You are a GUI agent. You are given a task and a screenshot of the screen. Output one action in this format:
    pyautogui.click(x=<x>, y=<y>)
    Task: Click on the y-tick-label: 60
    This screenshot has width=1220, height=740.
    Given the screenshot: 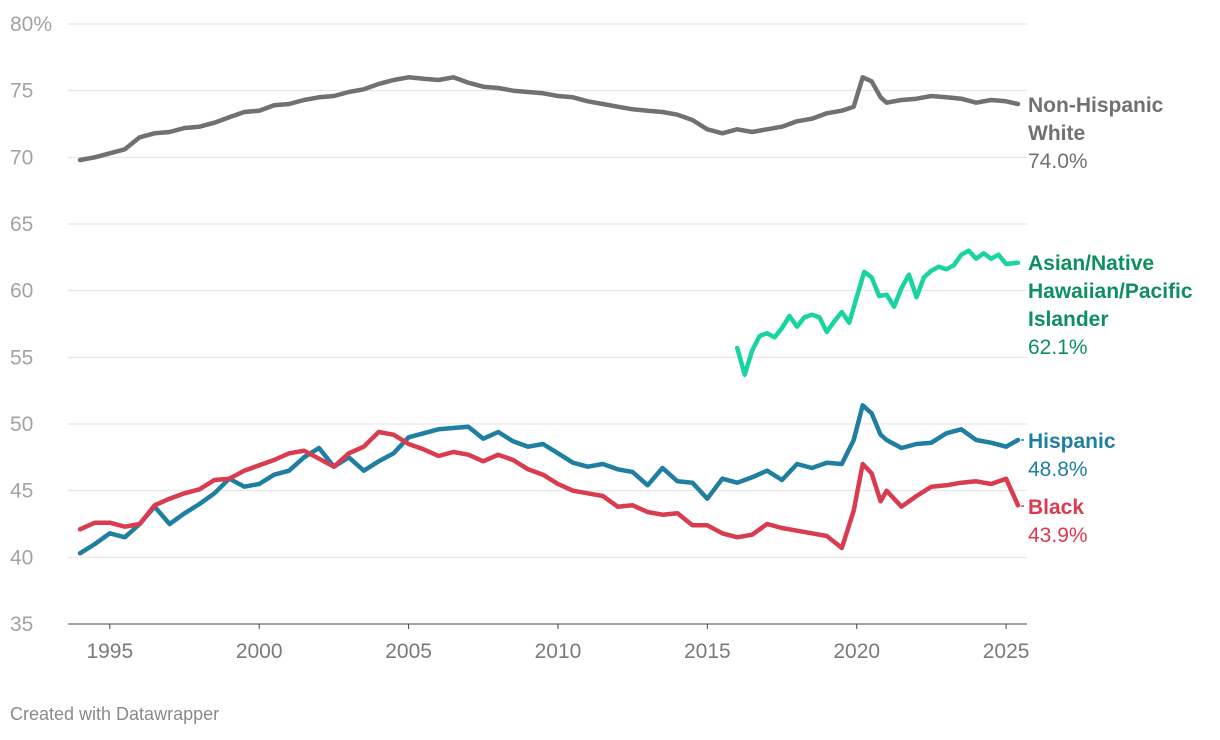 What is the action you would take?
    pyautogui.click(x=21, y=291)
    